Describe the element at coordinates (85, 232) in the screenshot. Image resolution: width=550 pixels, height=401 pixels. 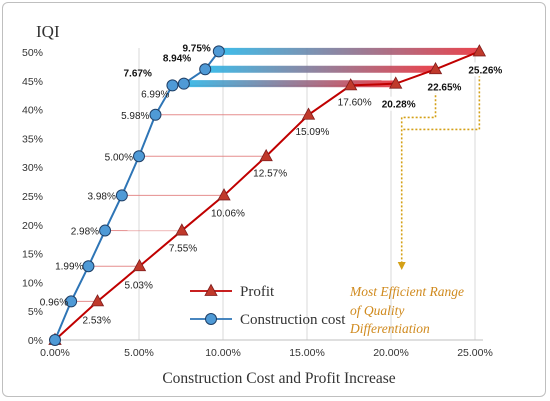
I see `construction-cost-data-label: 2.98%` at that location.